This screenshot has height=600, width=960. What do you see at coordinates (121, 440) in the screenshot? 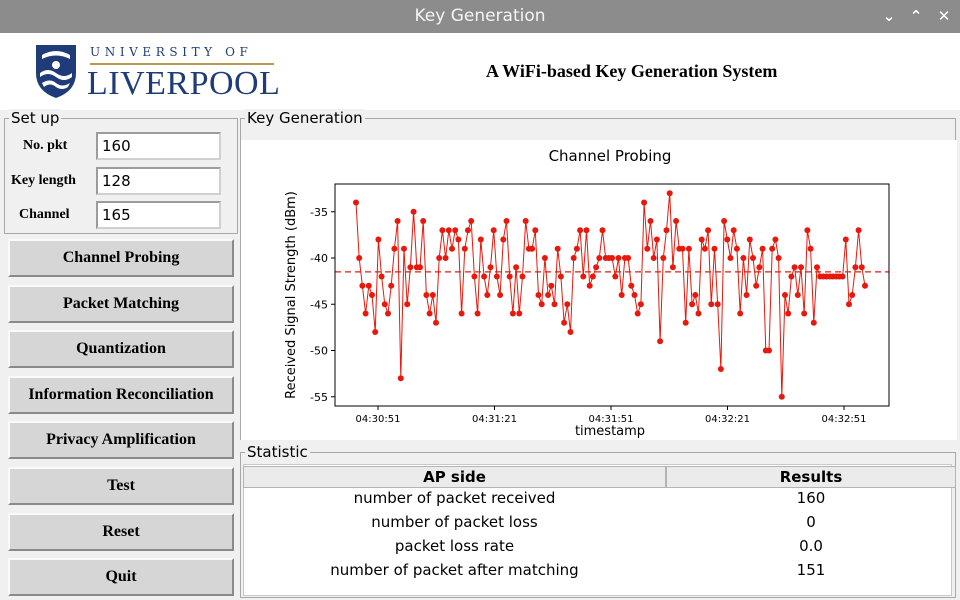
I see `privacy-amplification-button: Privacy Amplification` at bounding box center [121, 440].